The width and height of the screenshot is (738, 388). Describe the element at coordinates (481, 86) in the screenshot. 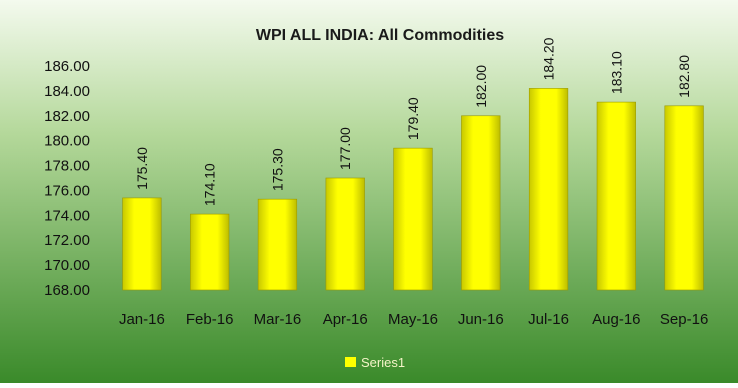

I see `data-label: 182.00` at that location.